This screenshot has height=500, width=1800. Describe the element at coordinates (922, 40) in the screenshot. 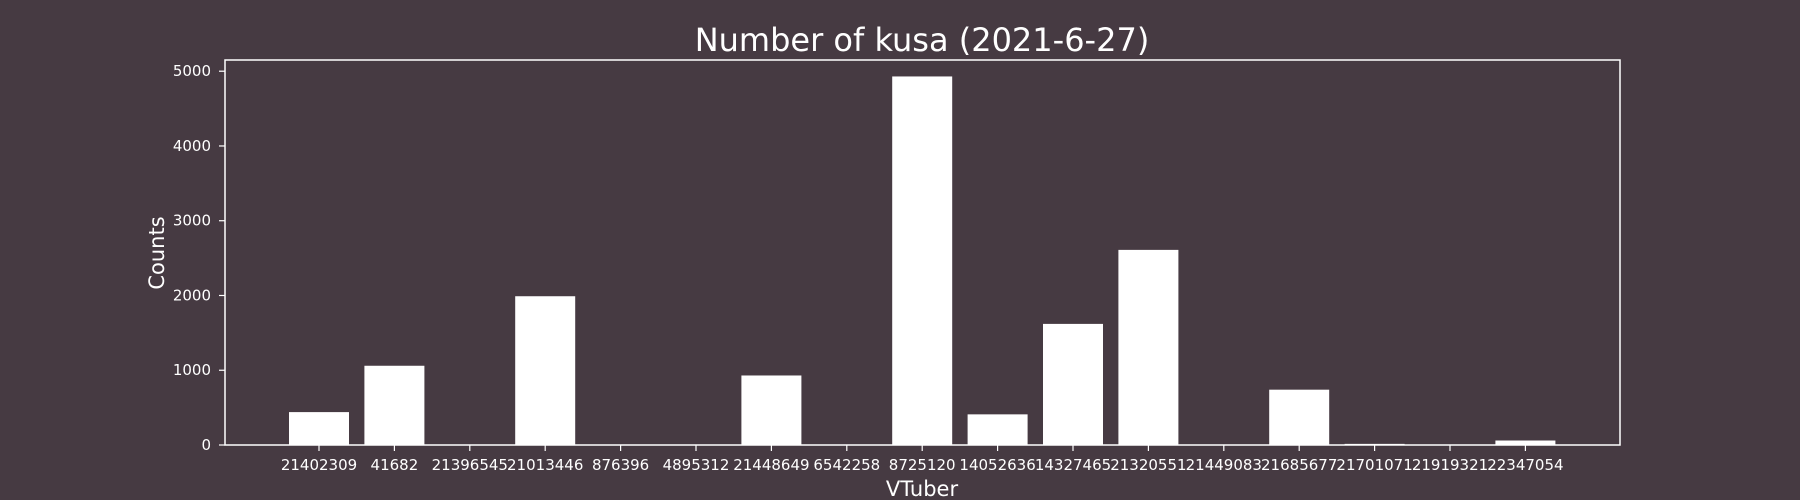

I see `chart-title: Number of kusa (2021-6-27)` at that location.